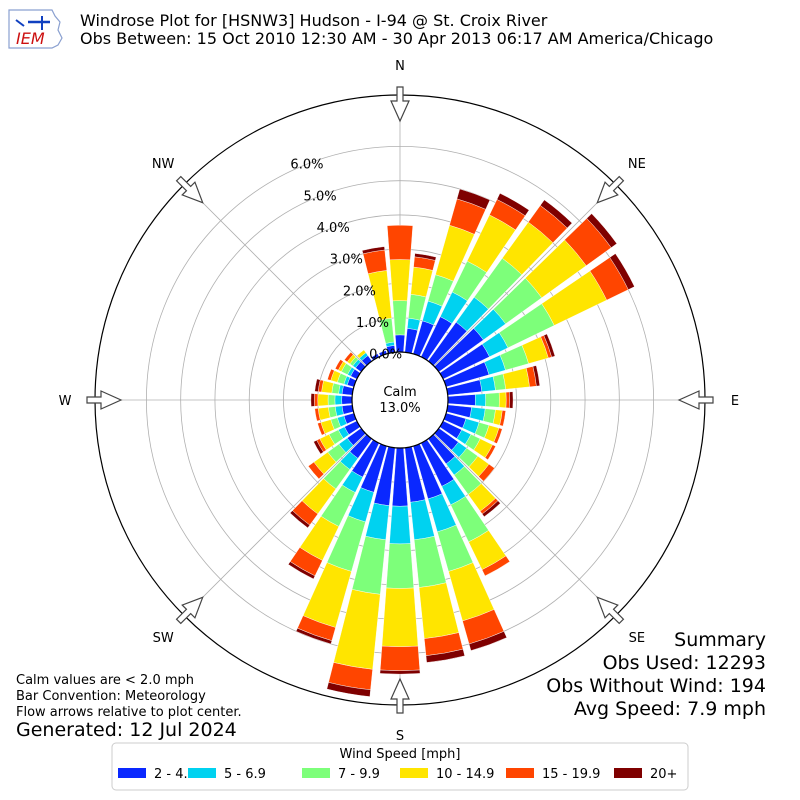  I want to click on radial-tick-label: 6.0%, so click(306, 165).